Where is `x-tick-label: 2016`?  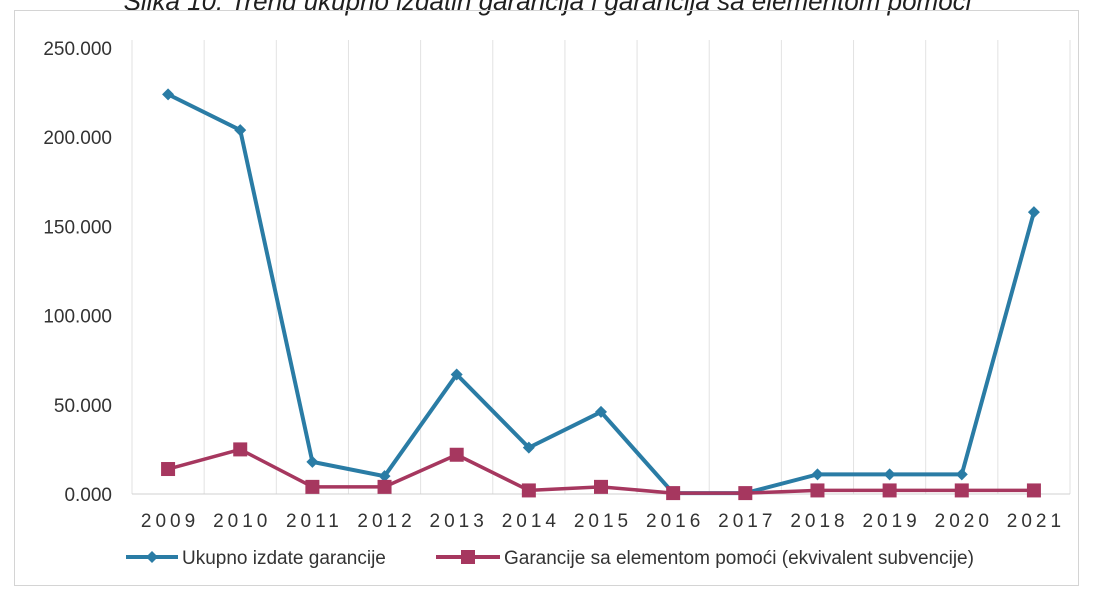 x-tick-label: 2016 is located at coordinates (675, 521).